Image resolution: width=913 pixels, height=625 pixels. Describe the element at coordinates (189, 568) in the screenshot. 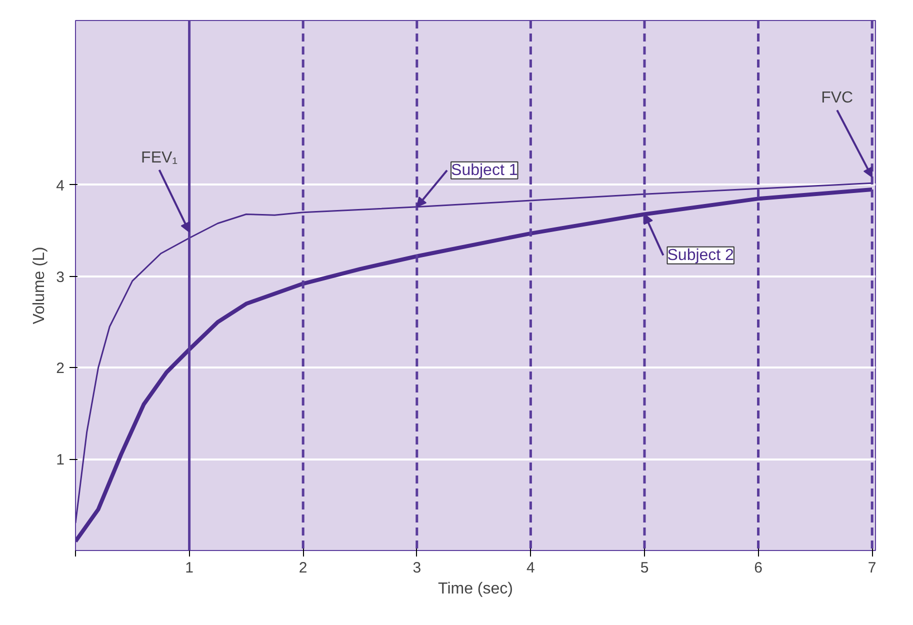

I see `x-tick-label: 1` at that location.